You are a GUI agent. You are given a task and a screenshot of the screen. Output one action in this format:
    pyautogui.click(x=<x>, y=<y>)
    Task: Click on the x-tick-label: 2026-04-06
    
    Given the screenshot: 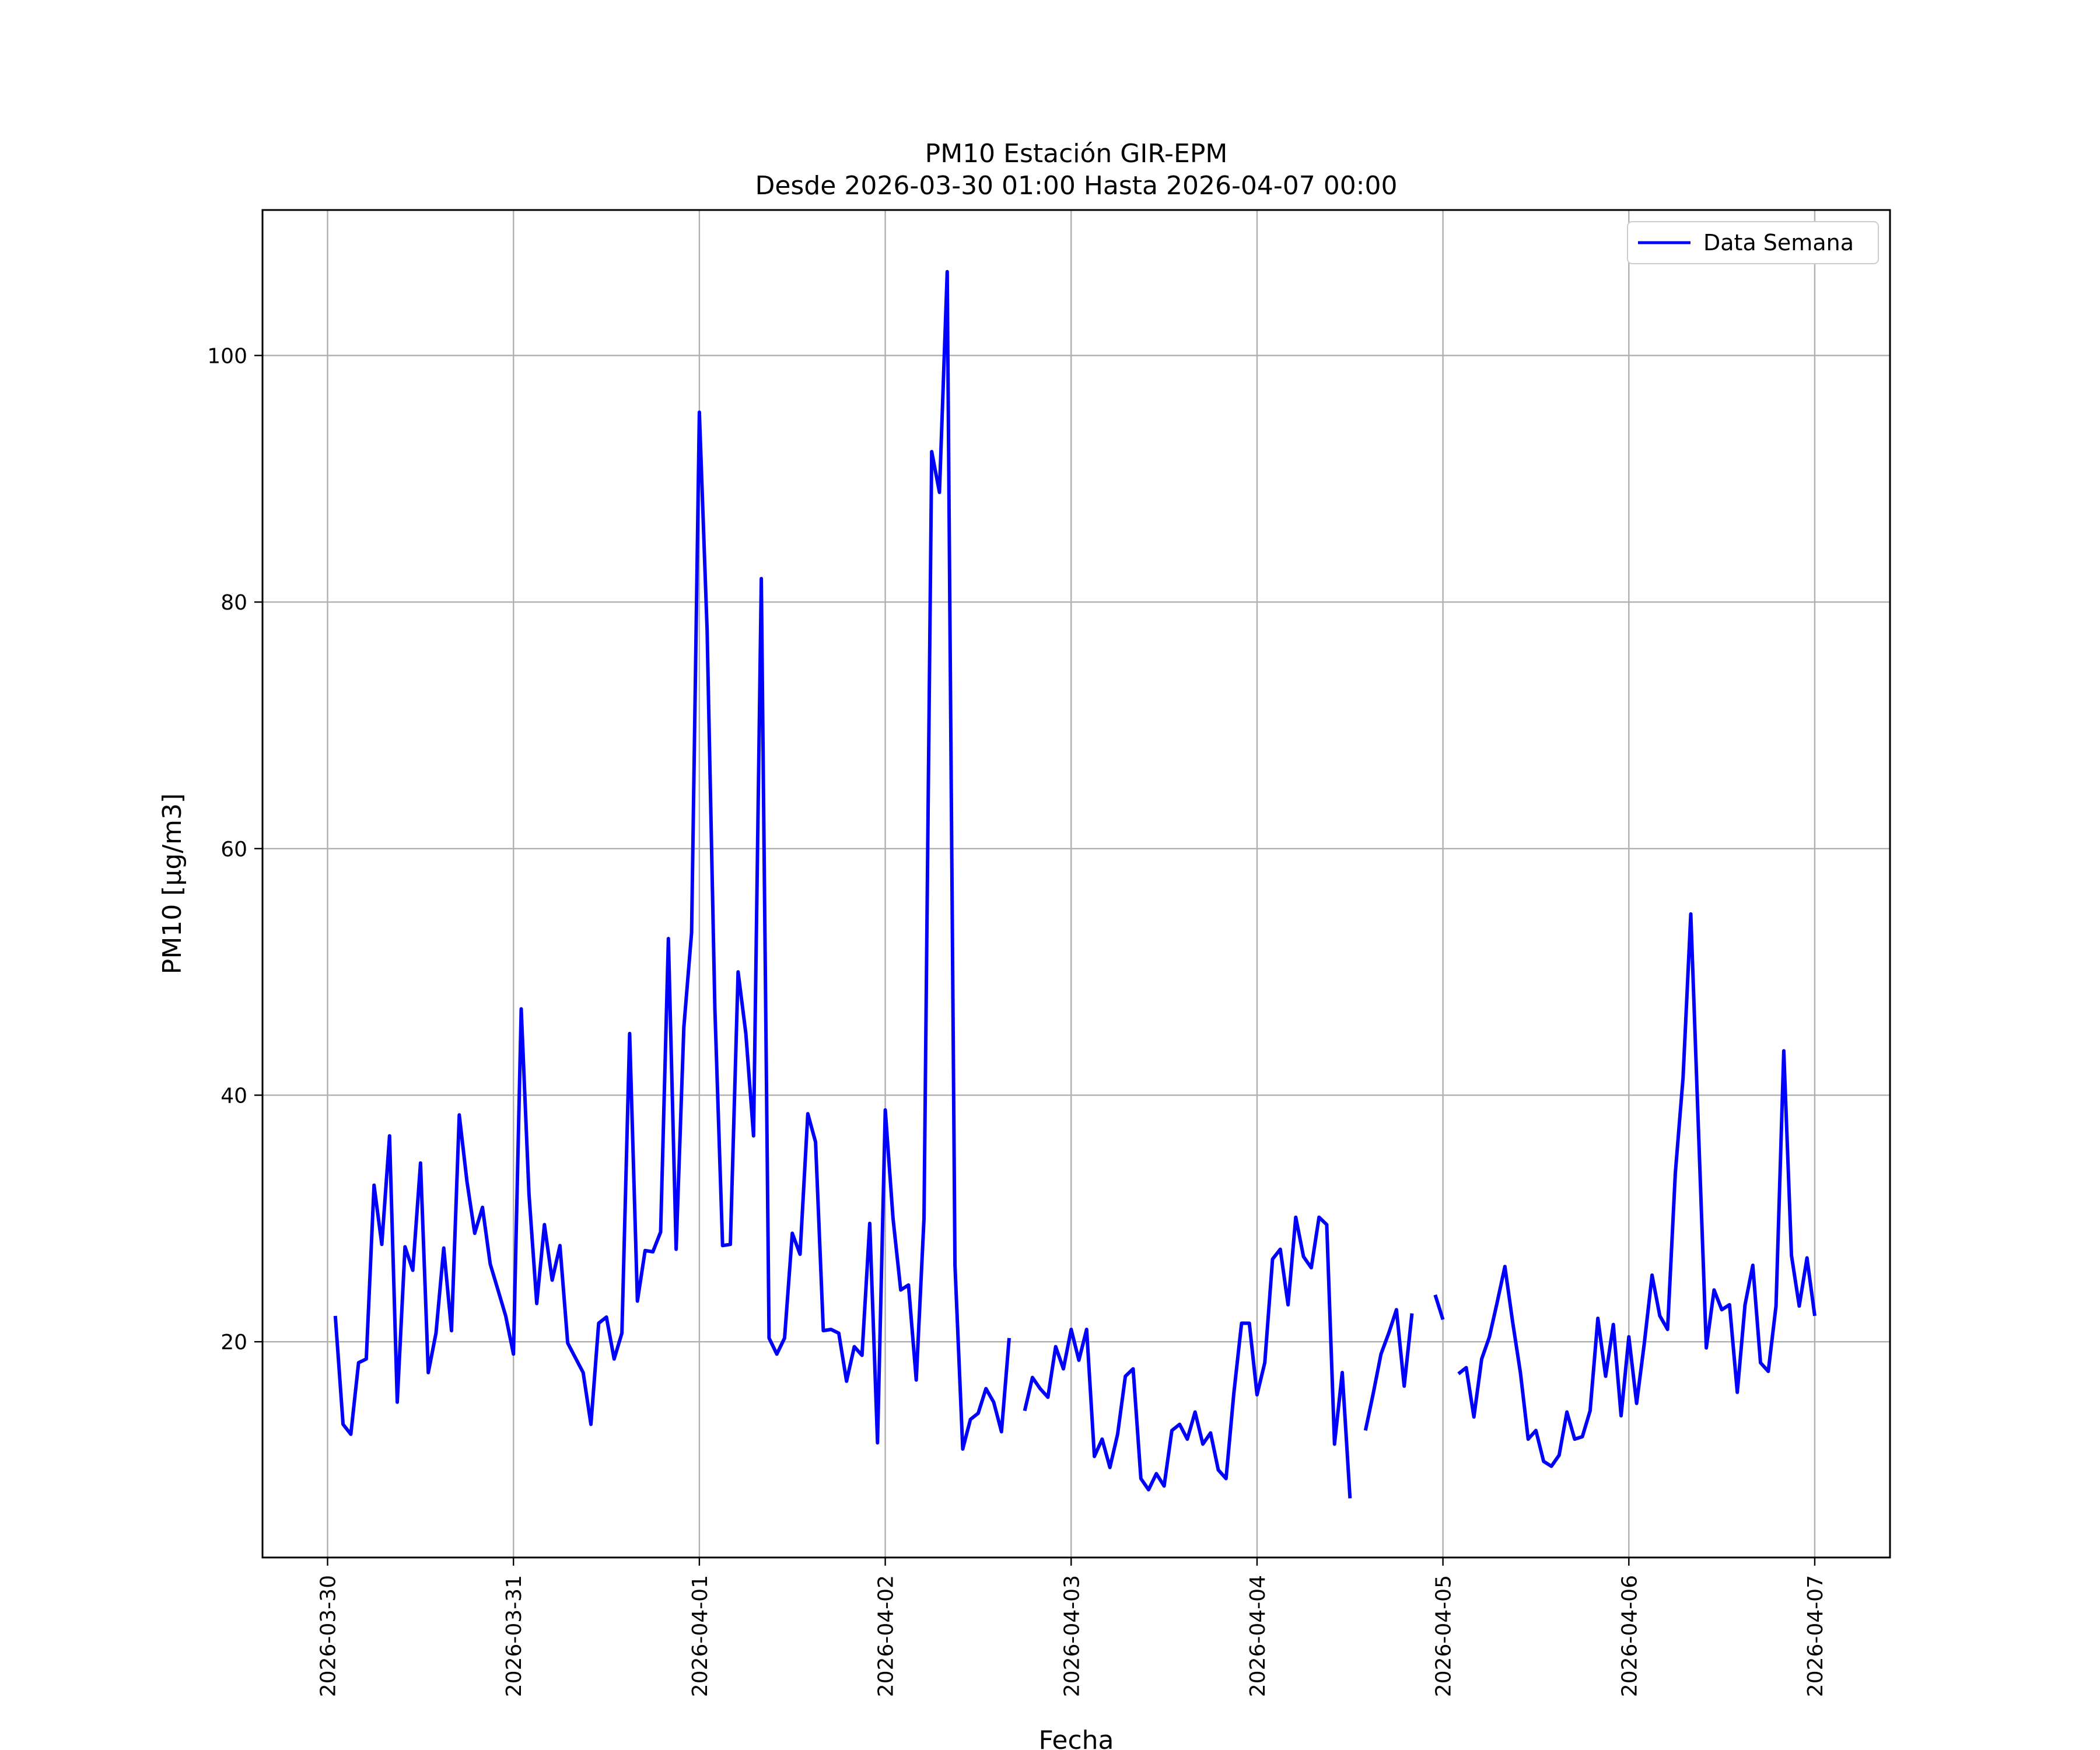 What is the action you would take?
    pyautogui.click(x=1630, y=1636)
    